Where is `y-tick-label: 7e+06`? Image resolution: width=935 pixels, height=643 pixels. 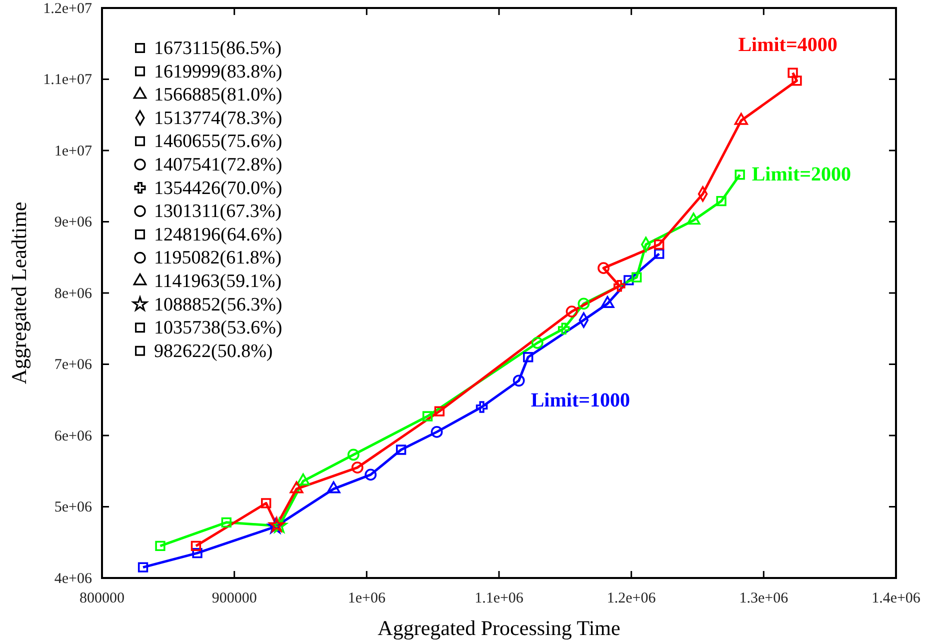 y-tick-label: 7e+06 is located at coordinates (73, 365).